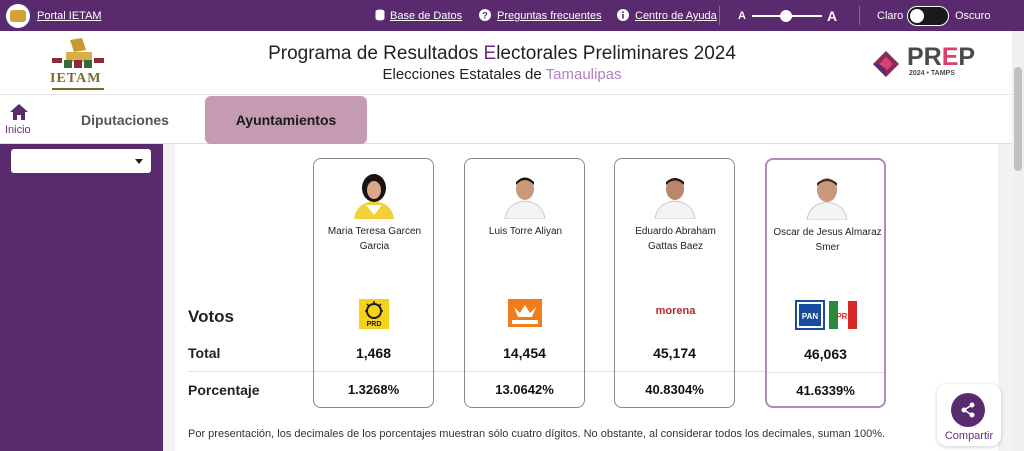  I want to click on font-increase-label: A, so click(832, 16).